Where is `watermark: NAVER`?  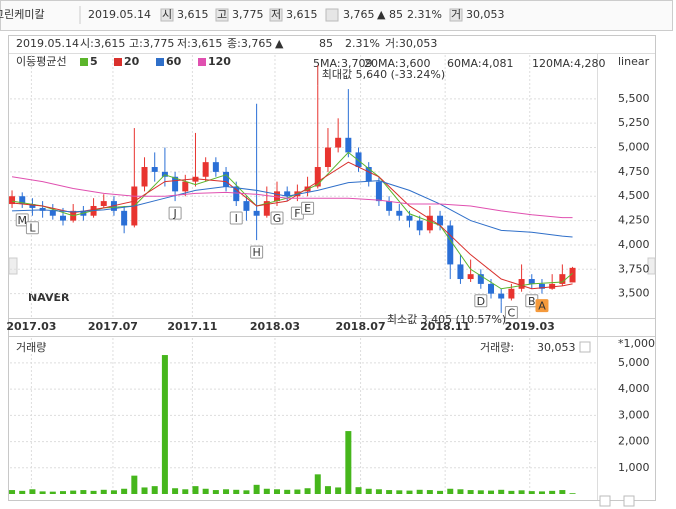
watermark: NAVER is located at coordinates (49, 297).